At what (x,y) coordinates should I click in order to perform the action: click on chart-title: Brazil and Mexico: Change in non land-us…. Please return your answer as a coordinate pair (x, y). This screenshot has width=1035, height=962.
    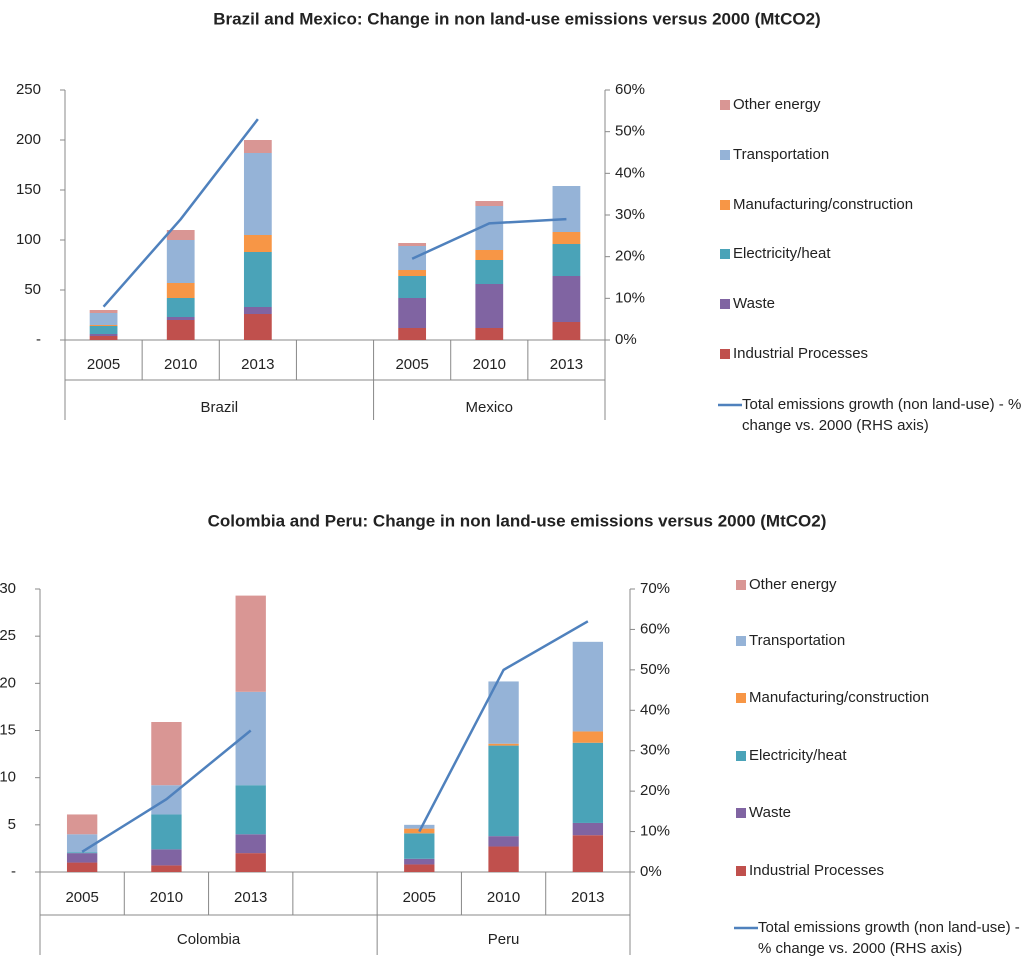
    Looking at the image, I should click on (516, 18).